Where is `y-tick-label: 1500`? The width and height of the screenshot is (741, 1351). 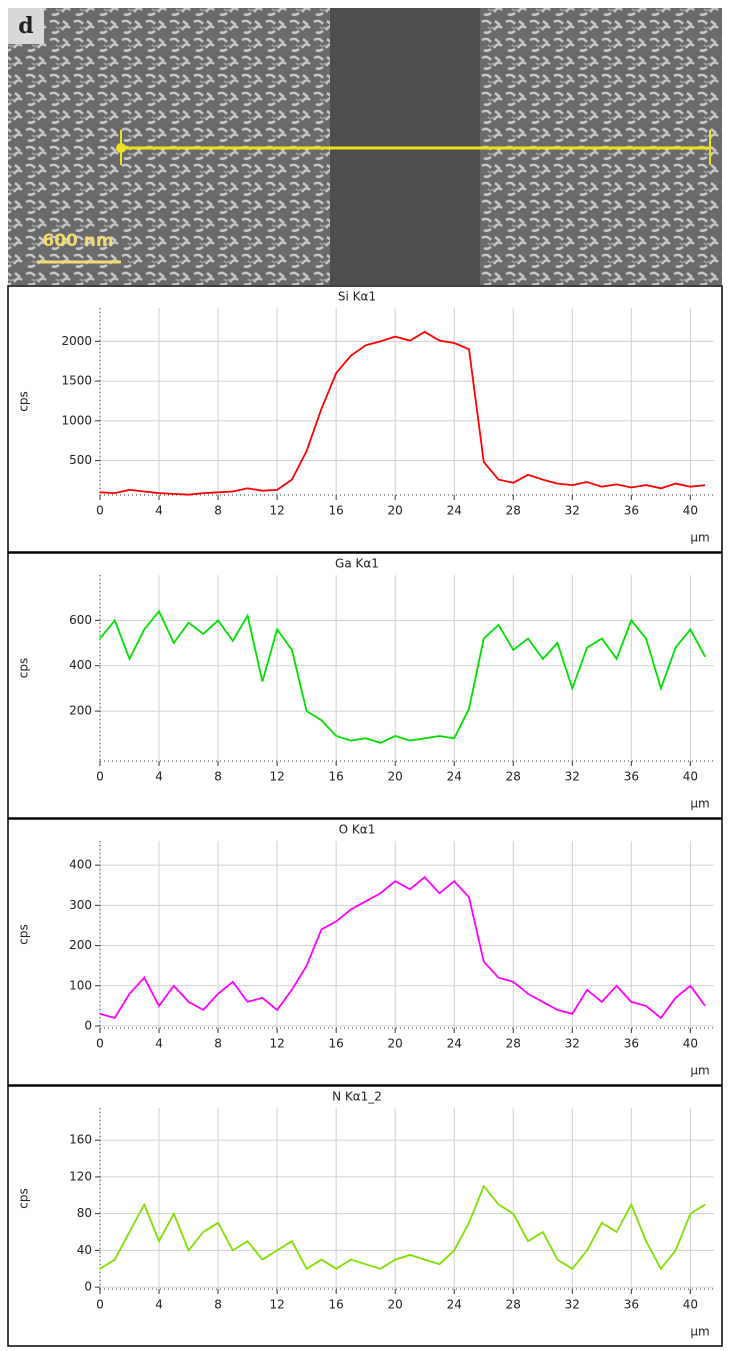 y-tick-label: 1500 is located at coordinates (76, 381).